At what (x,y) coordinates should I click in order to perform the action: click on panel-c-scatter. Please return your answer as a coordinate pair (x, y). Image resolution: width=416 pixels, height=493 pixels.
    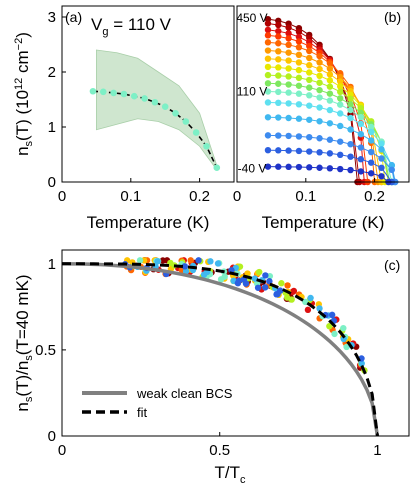
    Looking at the image, I should click on (244, 315).